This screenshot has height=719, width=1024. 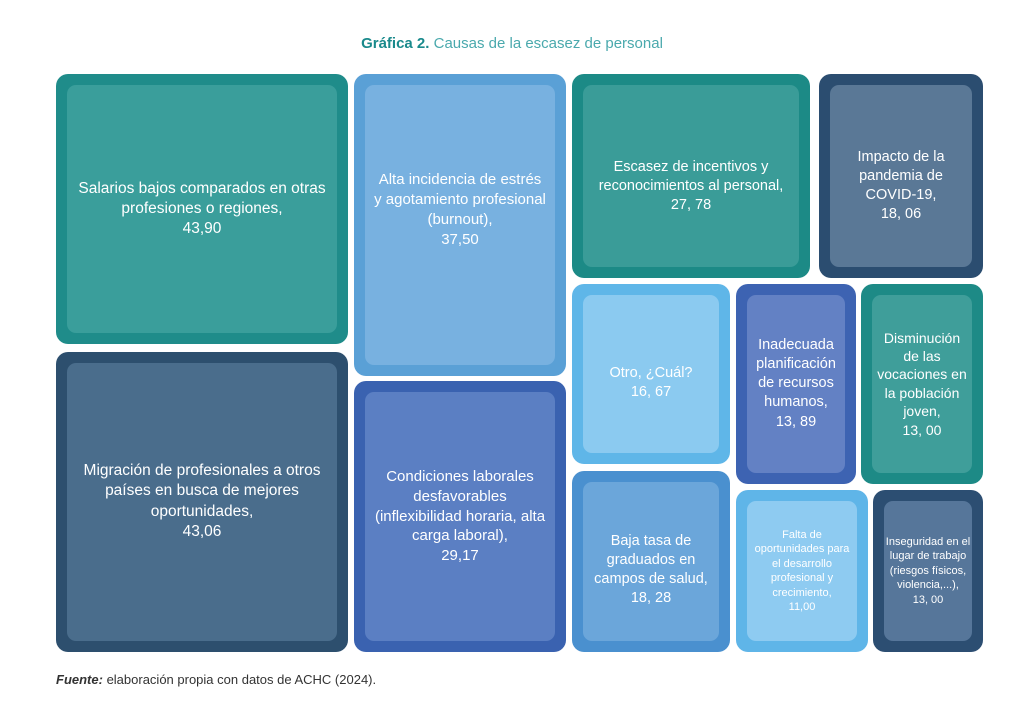 I want to click on treemap-tile-label: Otro, ¿Cuál? 16, 67, so click(x=651, y=383).